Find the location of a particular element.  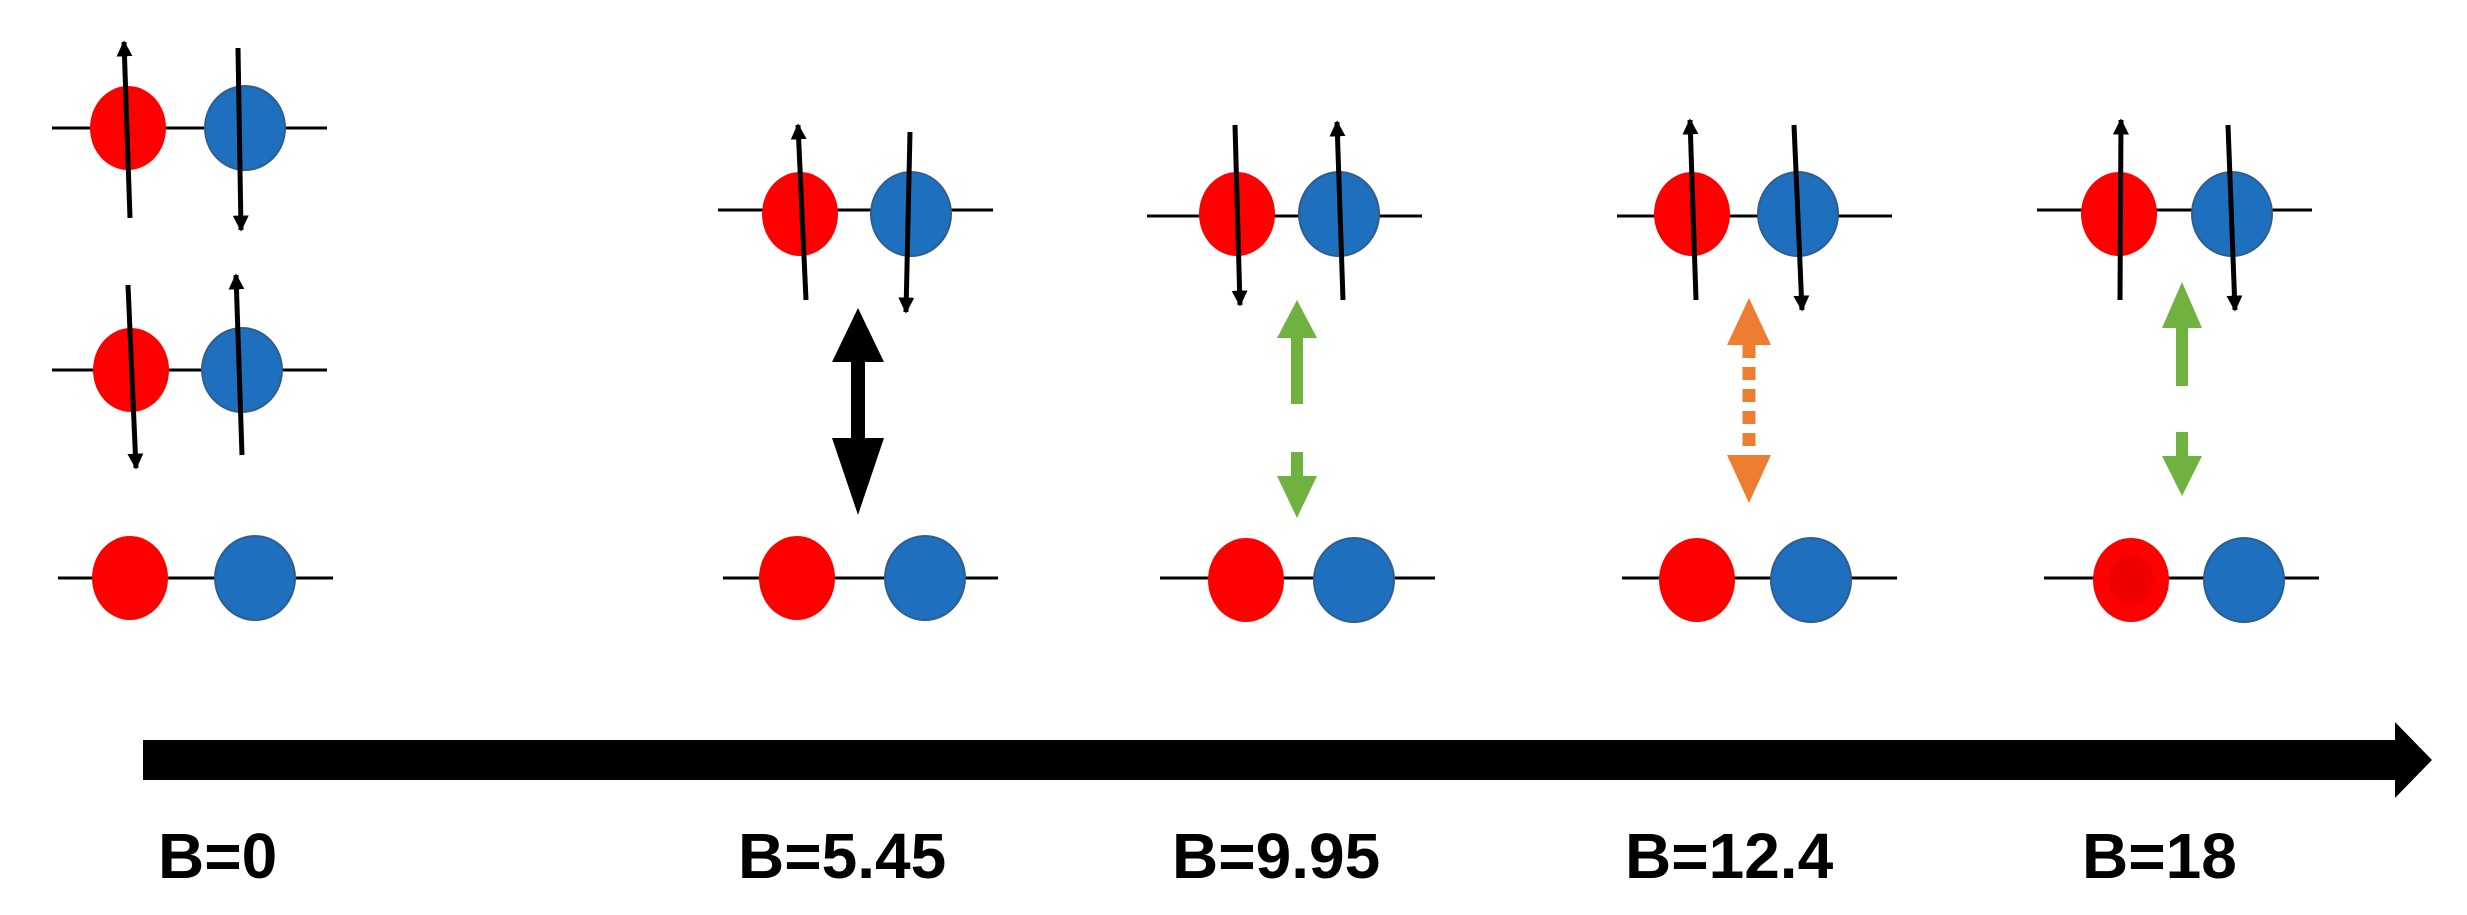

axis-label-b124: B=12.4 is located at coordinates (1729, 856).